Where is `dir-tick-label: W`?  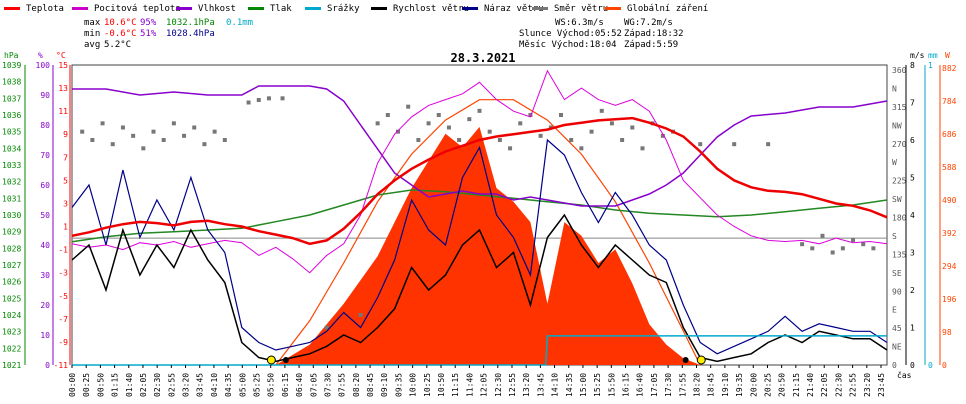 dir-tick-label: W is located at coordinates (894, 162).